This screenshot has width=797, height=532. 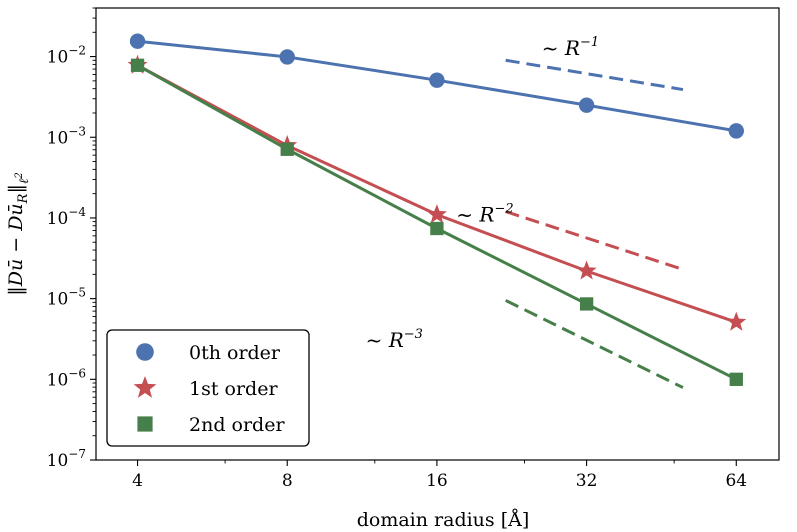 I want to click on y-tick-label: 10⁻⁶, so click(x=66, y=378).